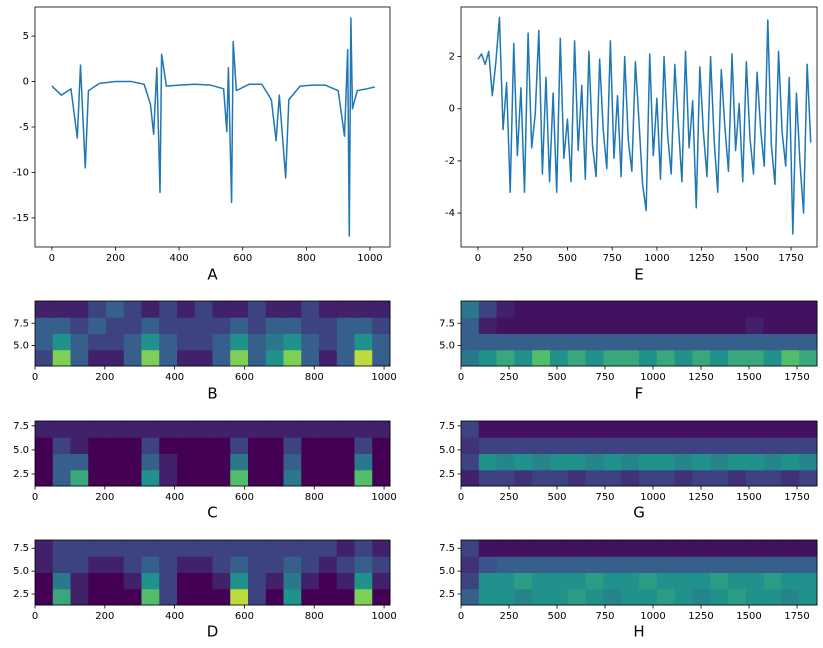 The width and height of the screenshot is (823, 648). What do you see at coordinates (244, 497) in the screenshot?
I see `x-tick-label: 600` at bounding box center [244, 497].